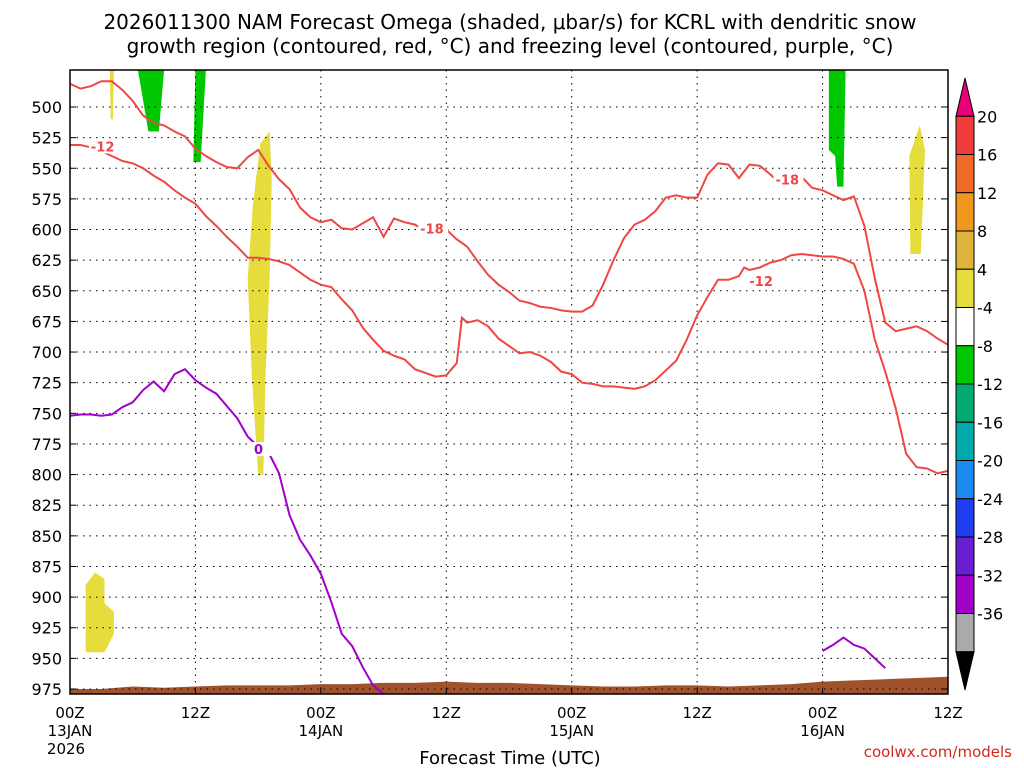 This screenshot has height=768, width=1024. I want to click on contour-label-1: -12, so click(761, 282).